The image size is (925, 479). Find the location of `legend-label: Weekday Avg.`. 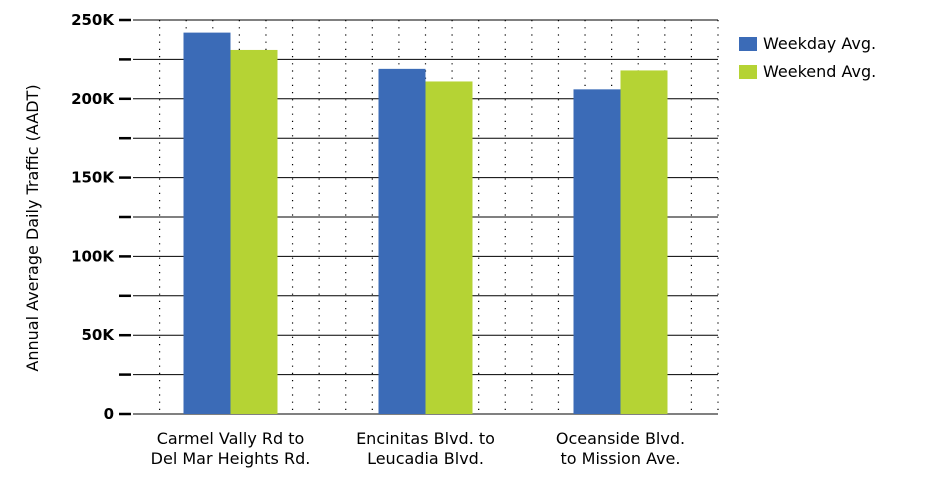

legend-label: Weekday Avg. is located at coordinates (819, 43).